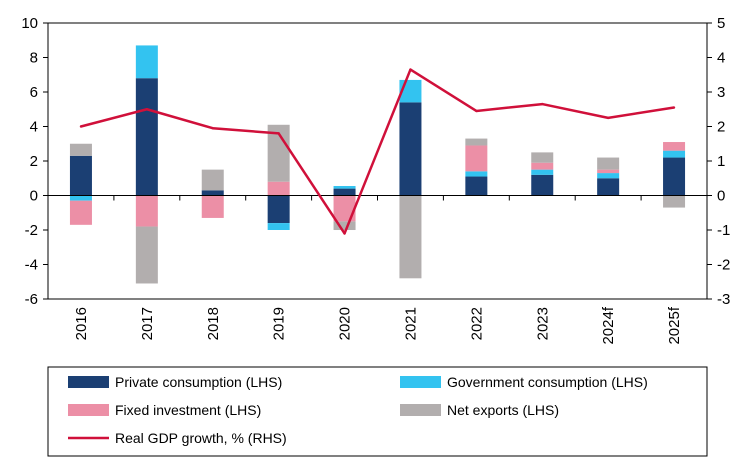 The image size is (750, 475). I want to click on bar-fixed-investment-lhs-2016, so click(80, 212).